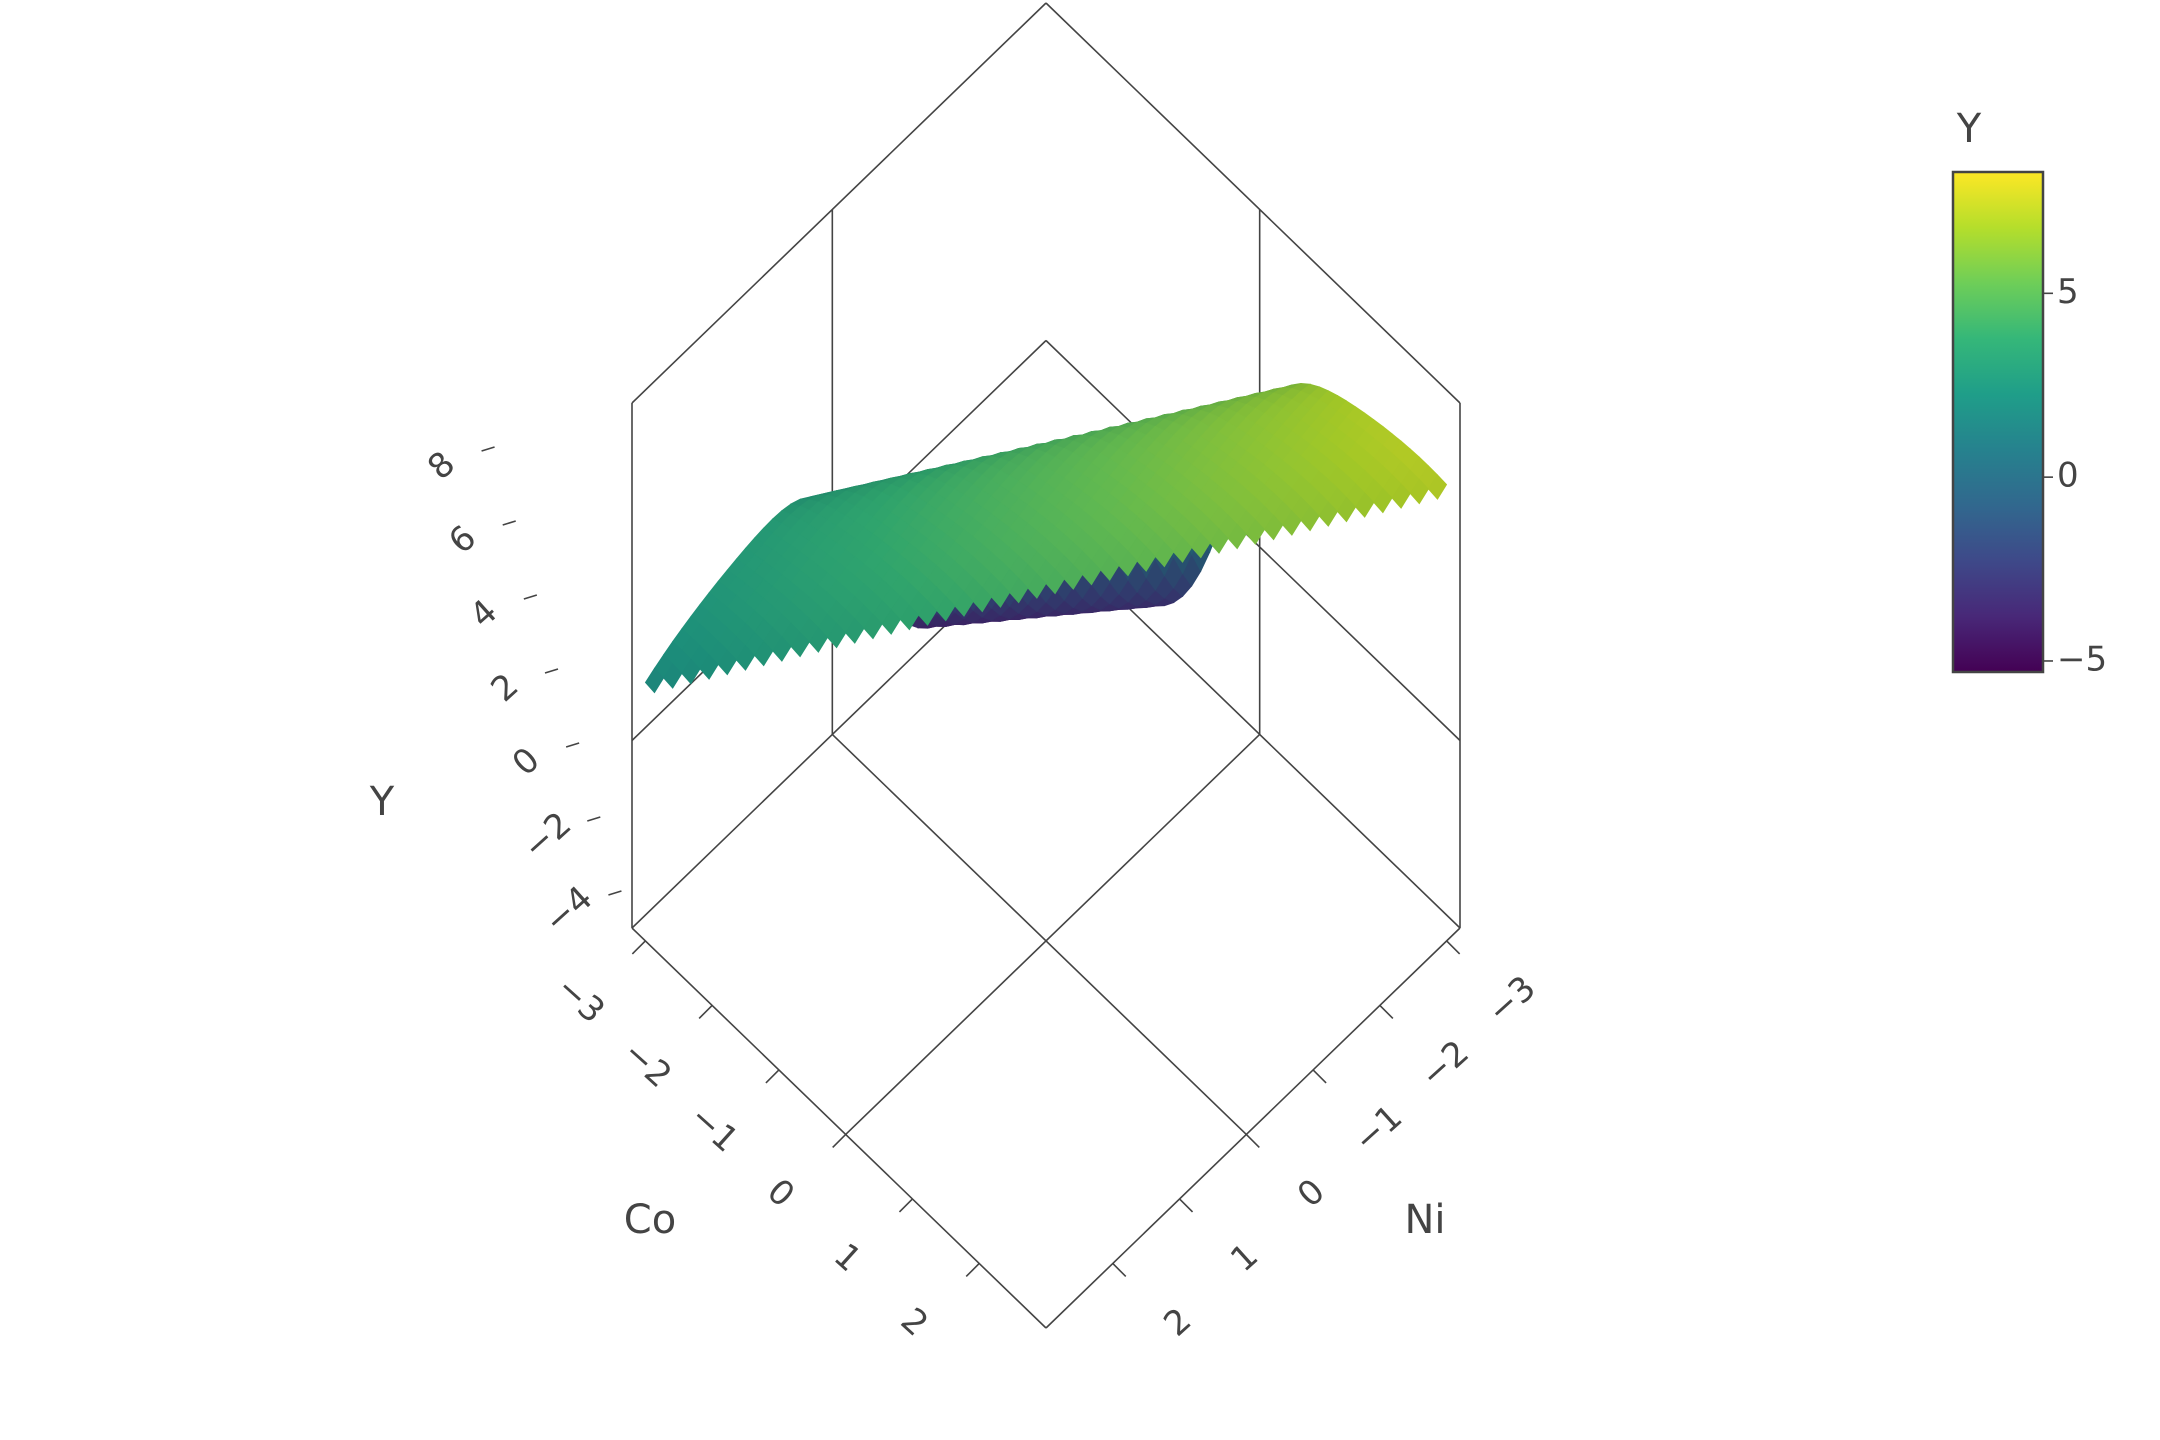  What do you see at coordinates (1046, 538) in the screenshot?
I see `surface-mesh` at bounding box center [1046, 538].